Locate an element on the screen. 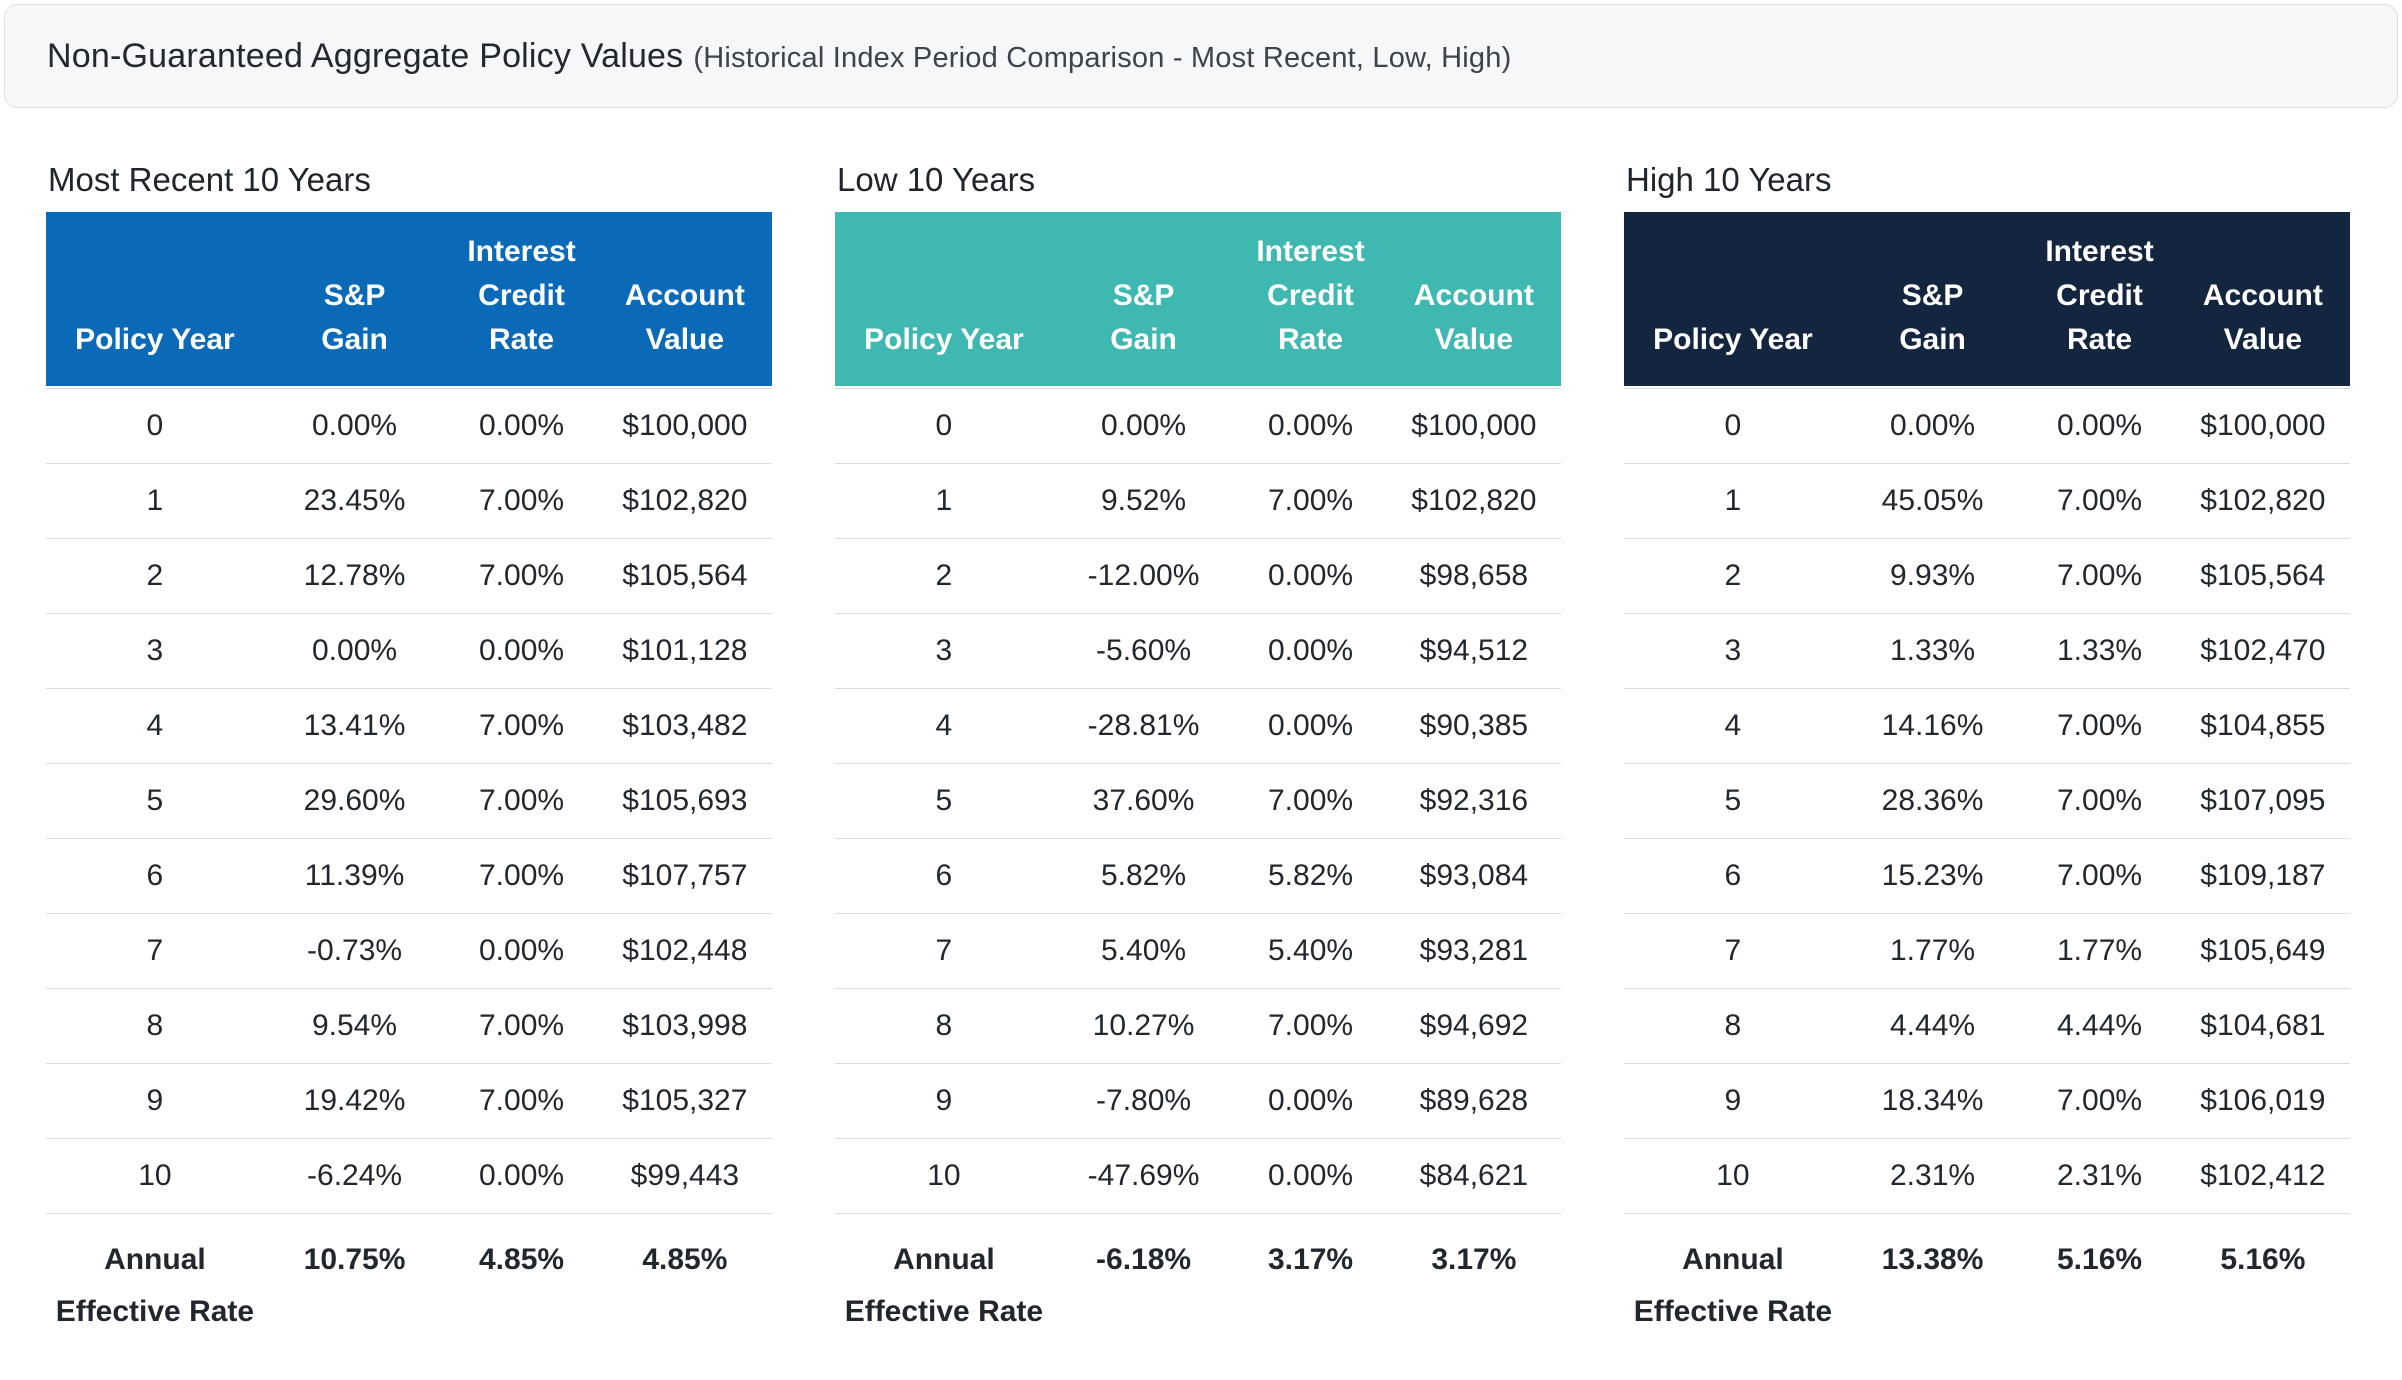 Image resolution: width=2402 pixels, height=1380 pixels. table-row: 3 0.00% 0.00% $101,128 is located at coordinates (409, 650).